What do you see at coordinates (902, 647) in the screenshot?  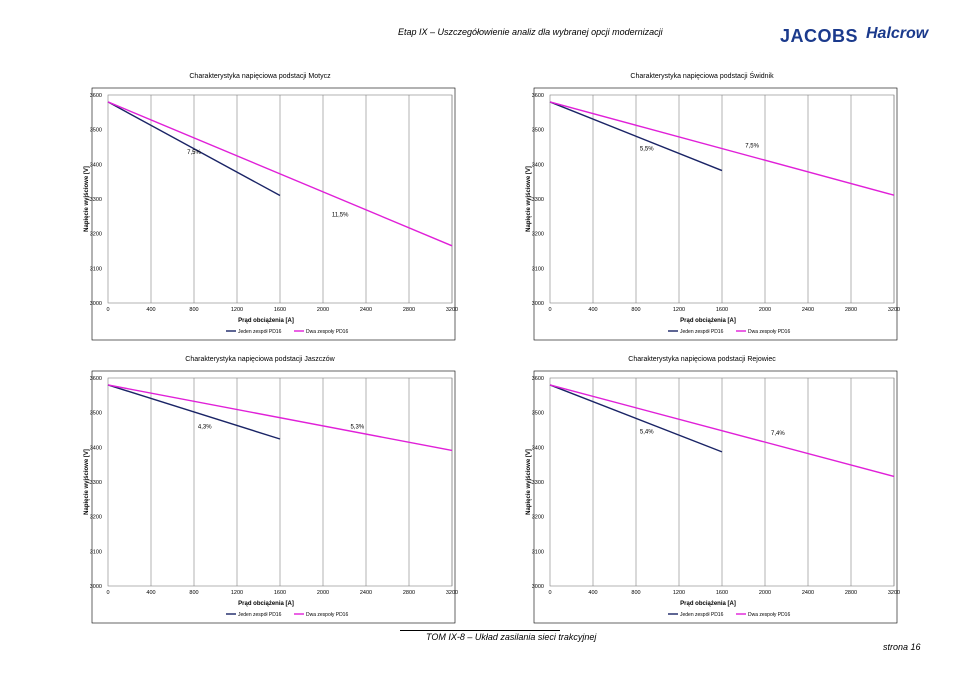 I see `page-number: strona 16` at bounding box center [902, 647].